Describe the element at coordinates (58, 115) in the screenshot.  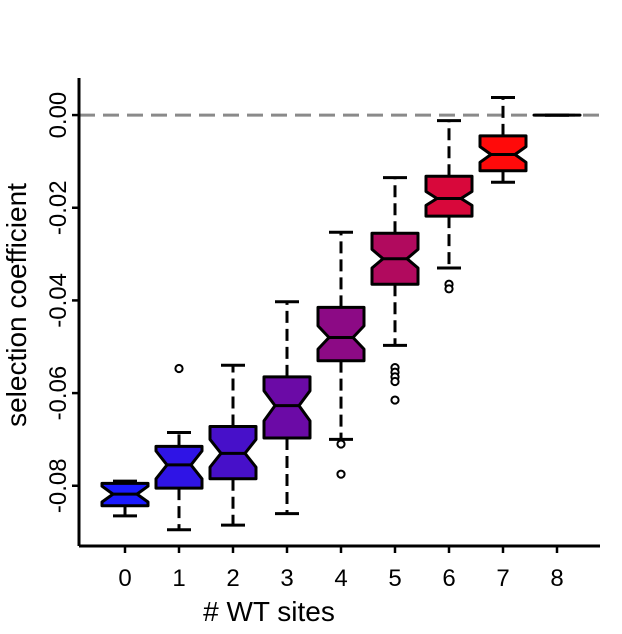
I see `y-tick-label: 0.00` at that location.